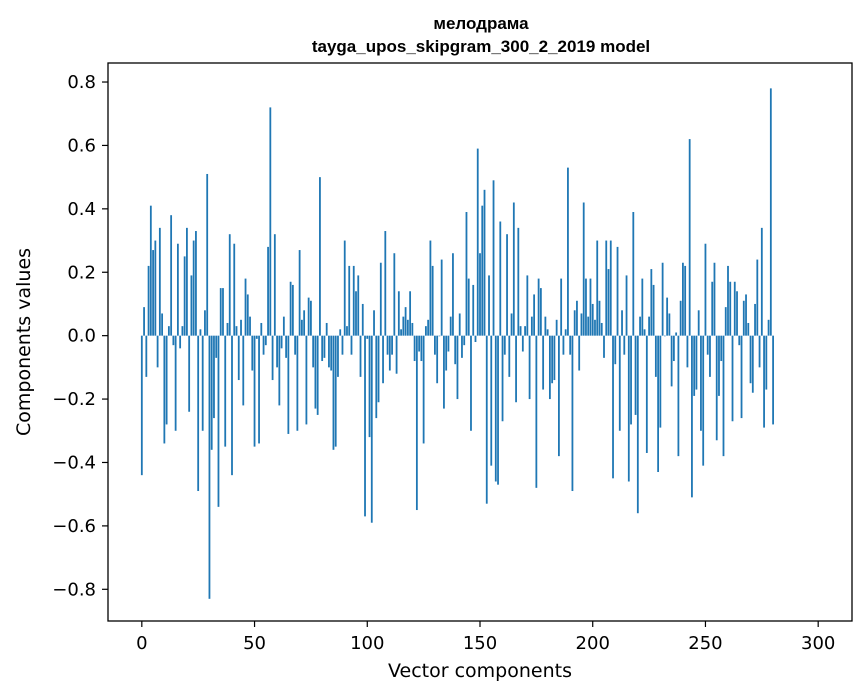  What do you see at coordinates (254, 643) in the screenshot?
I see `x-tick-label: 50` at bounding box center [254, 643].